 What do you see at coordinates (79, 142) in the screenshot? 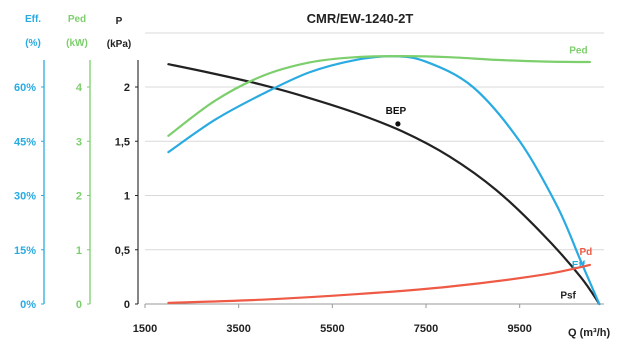
I see `ped-tick-label: 3` at bounding box center [79, 142].